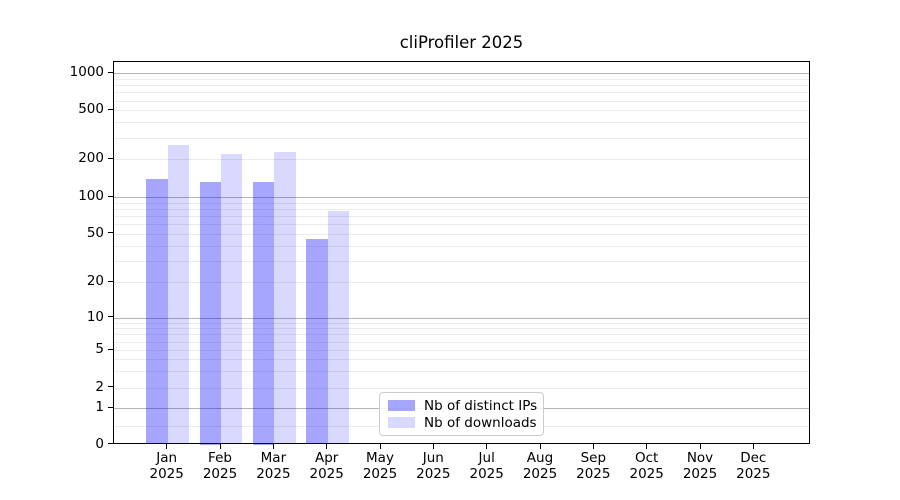  Describe the element at coordinates (481, 405) in the screenshot. I see `legend-label-distinct-ips: Nb of distinct IPs` at that location.